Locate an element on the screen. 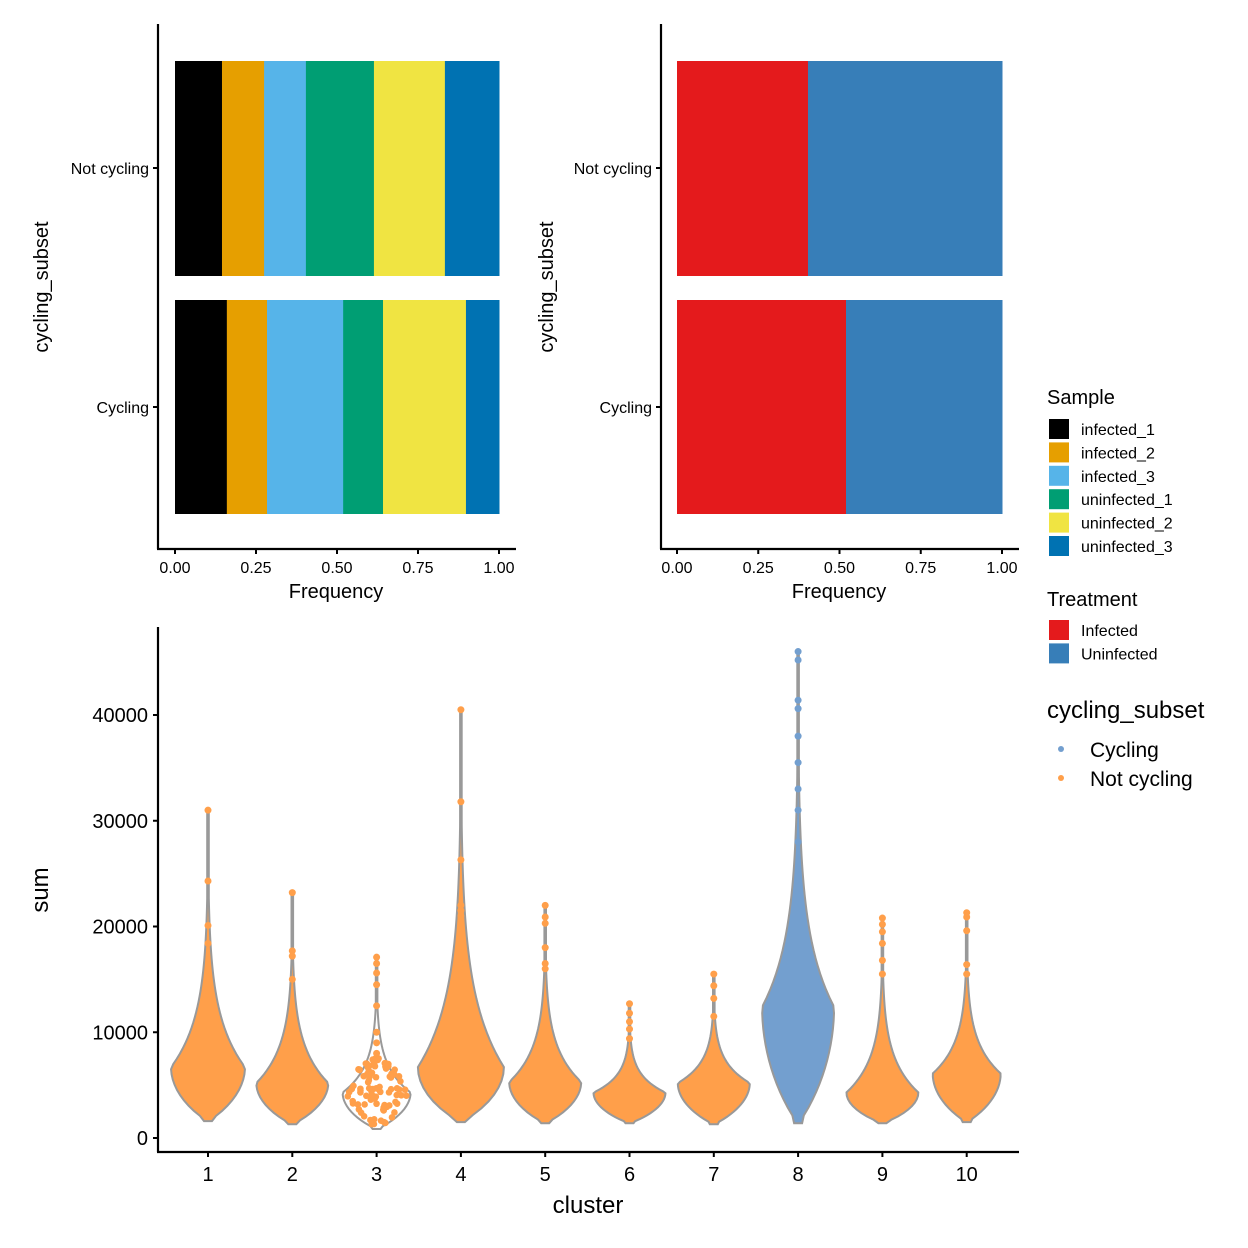 This screenshot has width=1248, height=1248. x-tick-label: 5 is located at coordinates (545, 1175).